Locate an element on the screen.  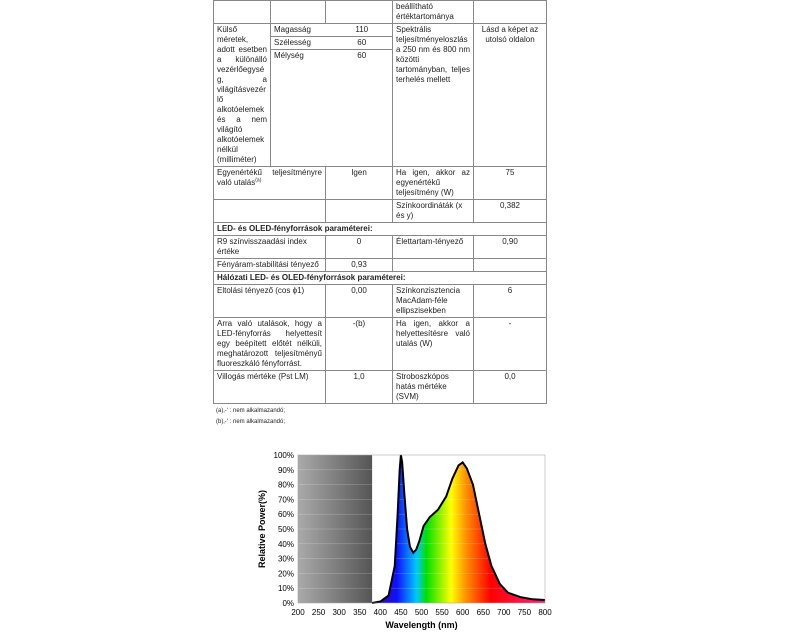
y-tick-label: 0% is located at coordinates (288, 603).